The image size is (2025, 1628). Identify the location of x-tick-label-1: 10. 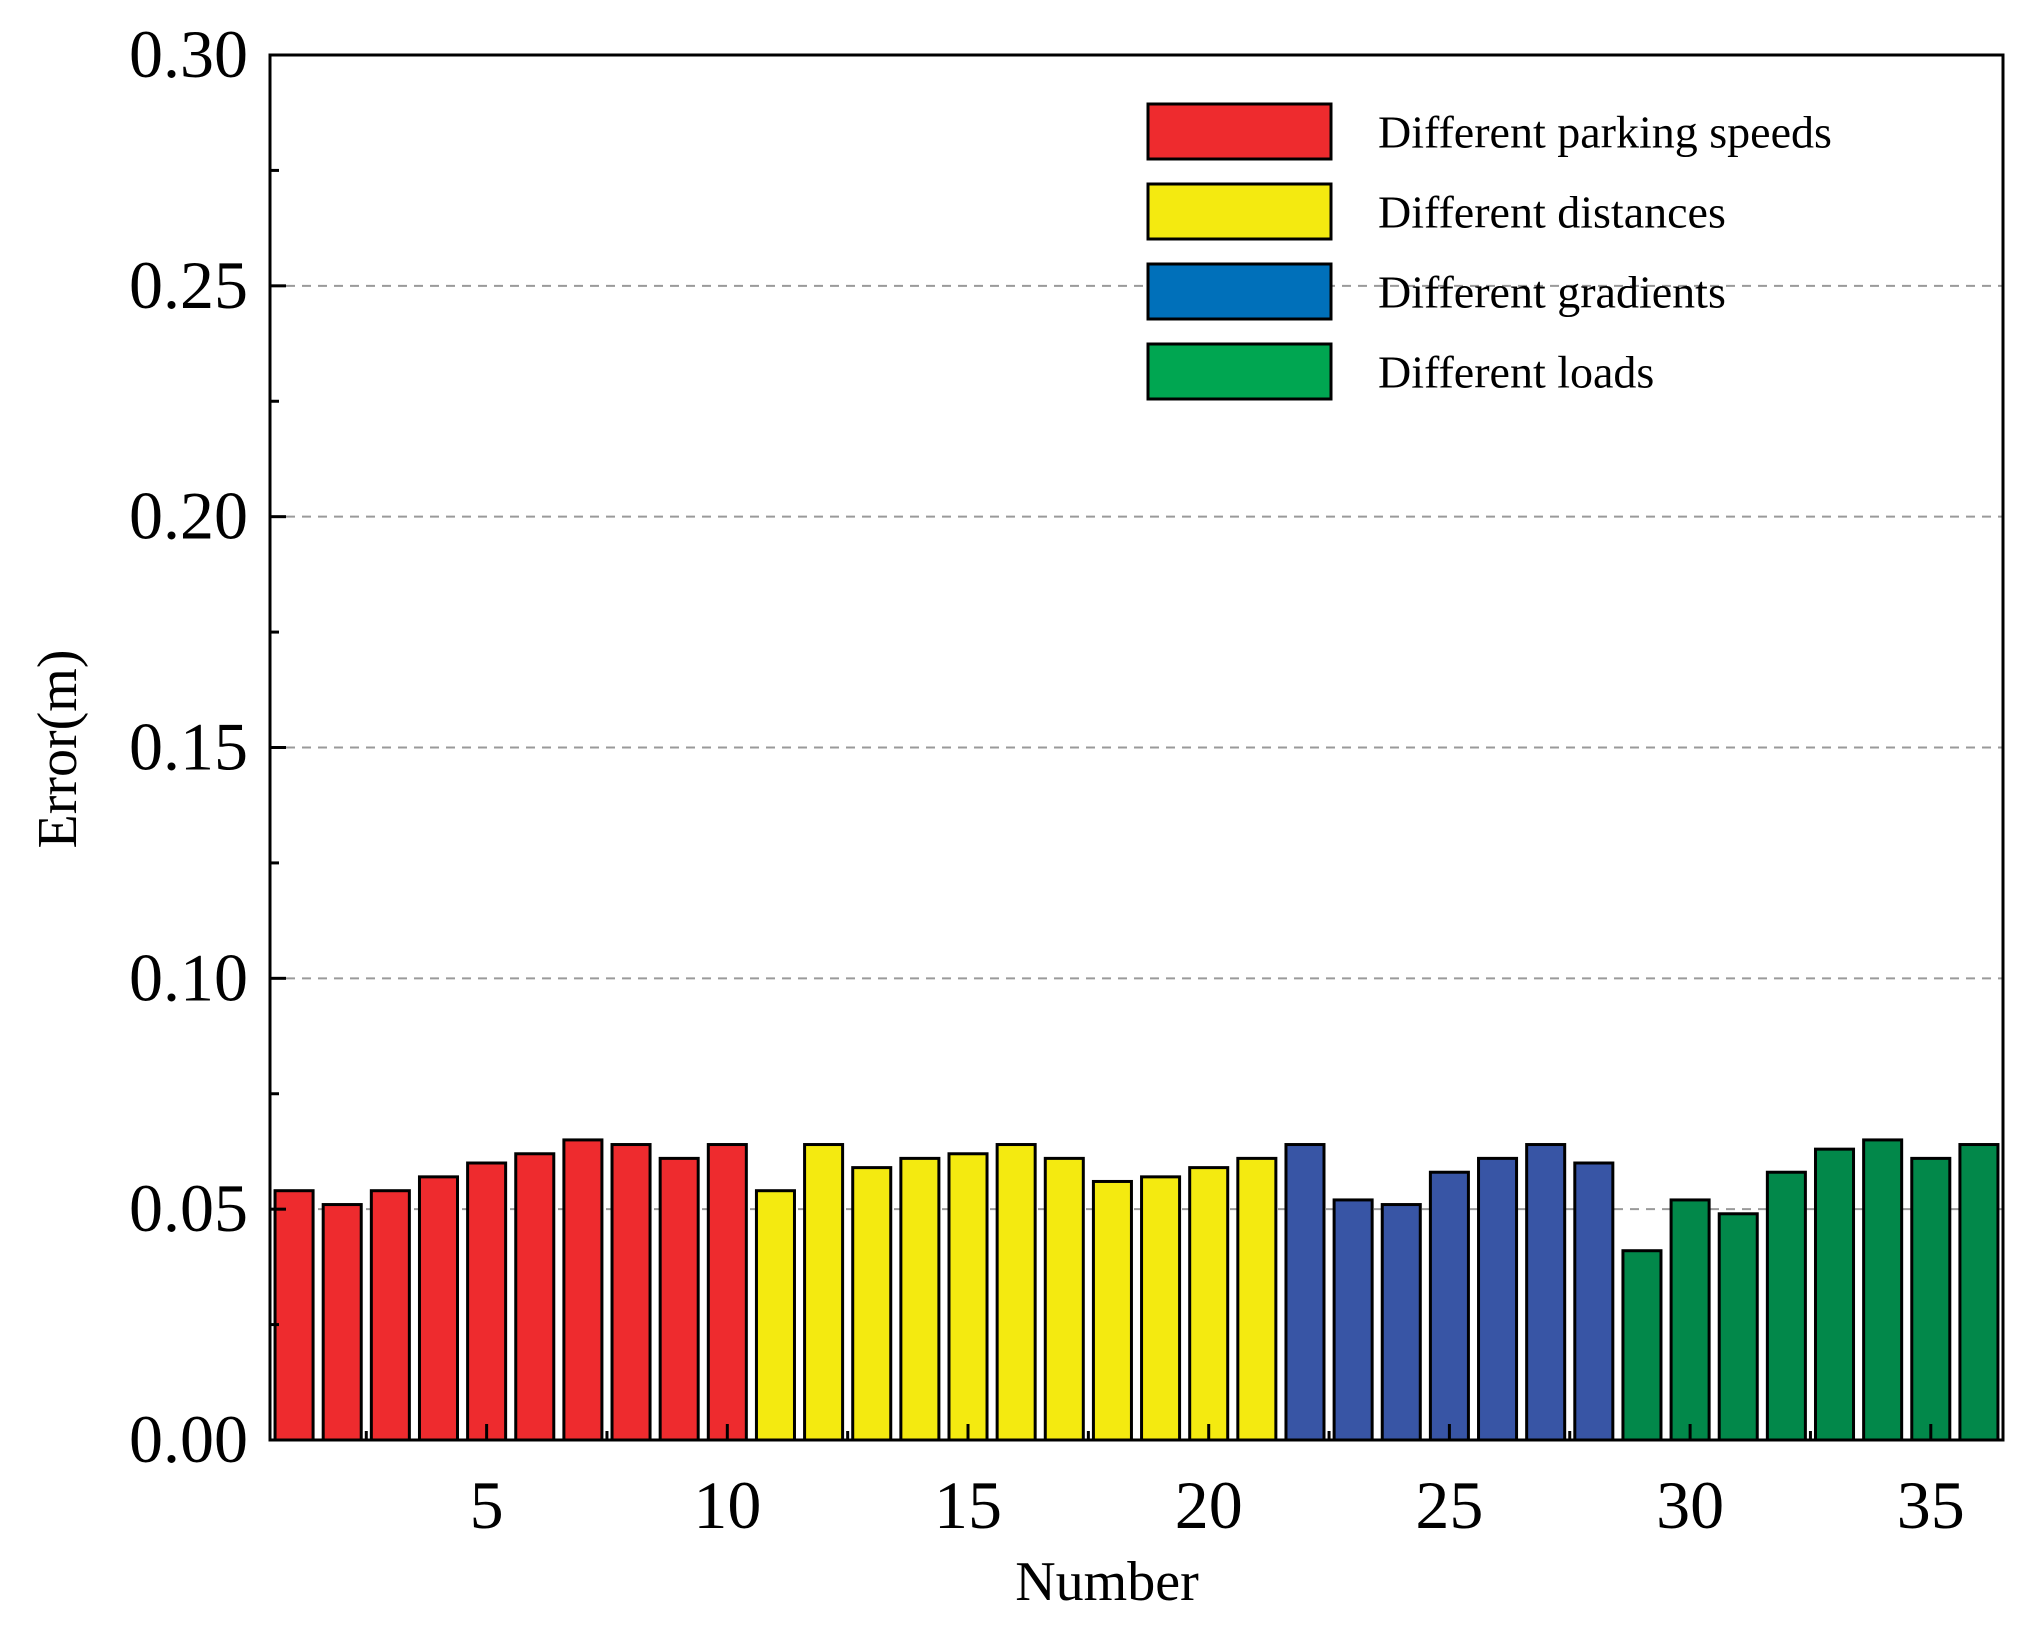
(727, 1505).